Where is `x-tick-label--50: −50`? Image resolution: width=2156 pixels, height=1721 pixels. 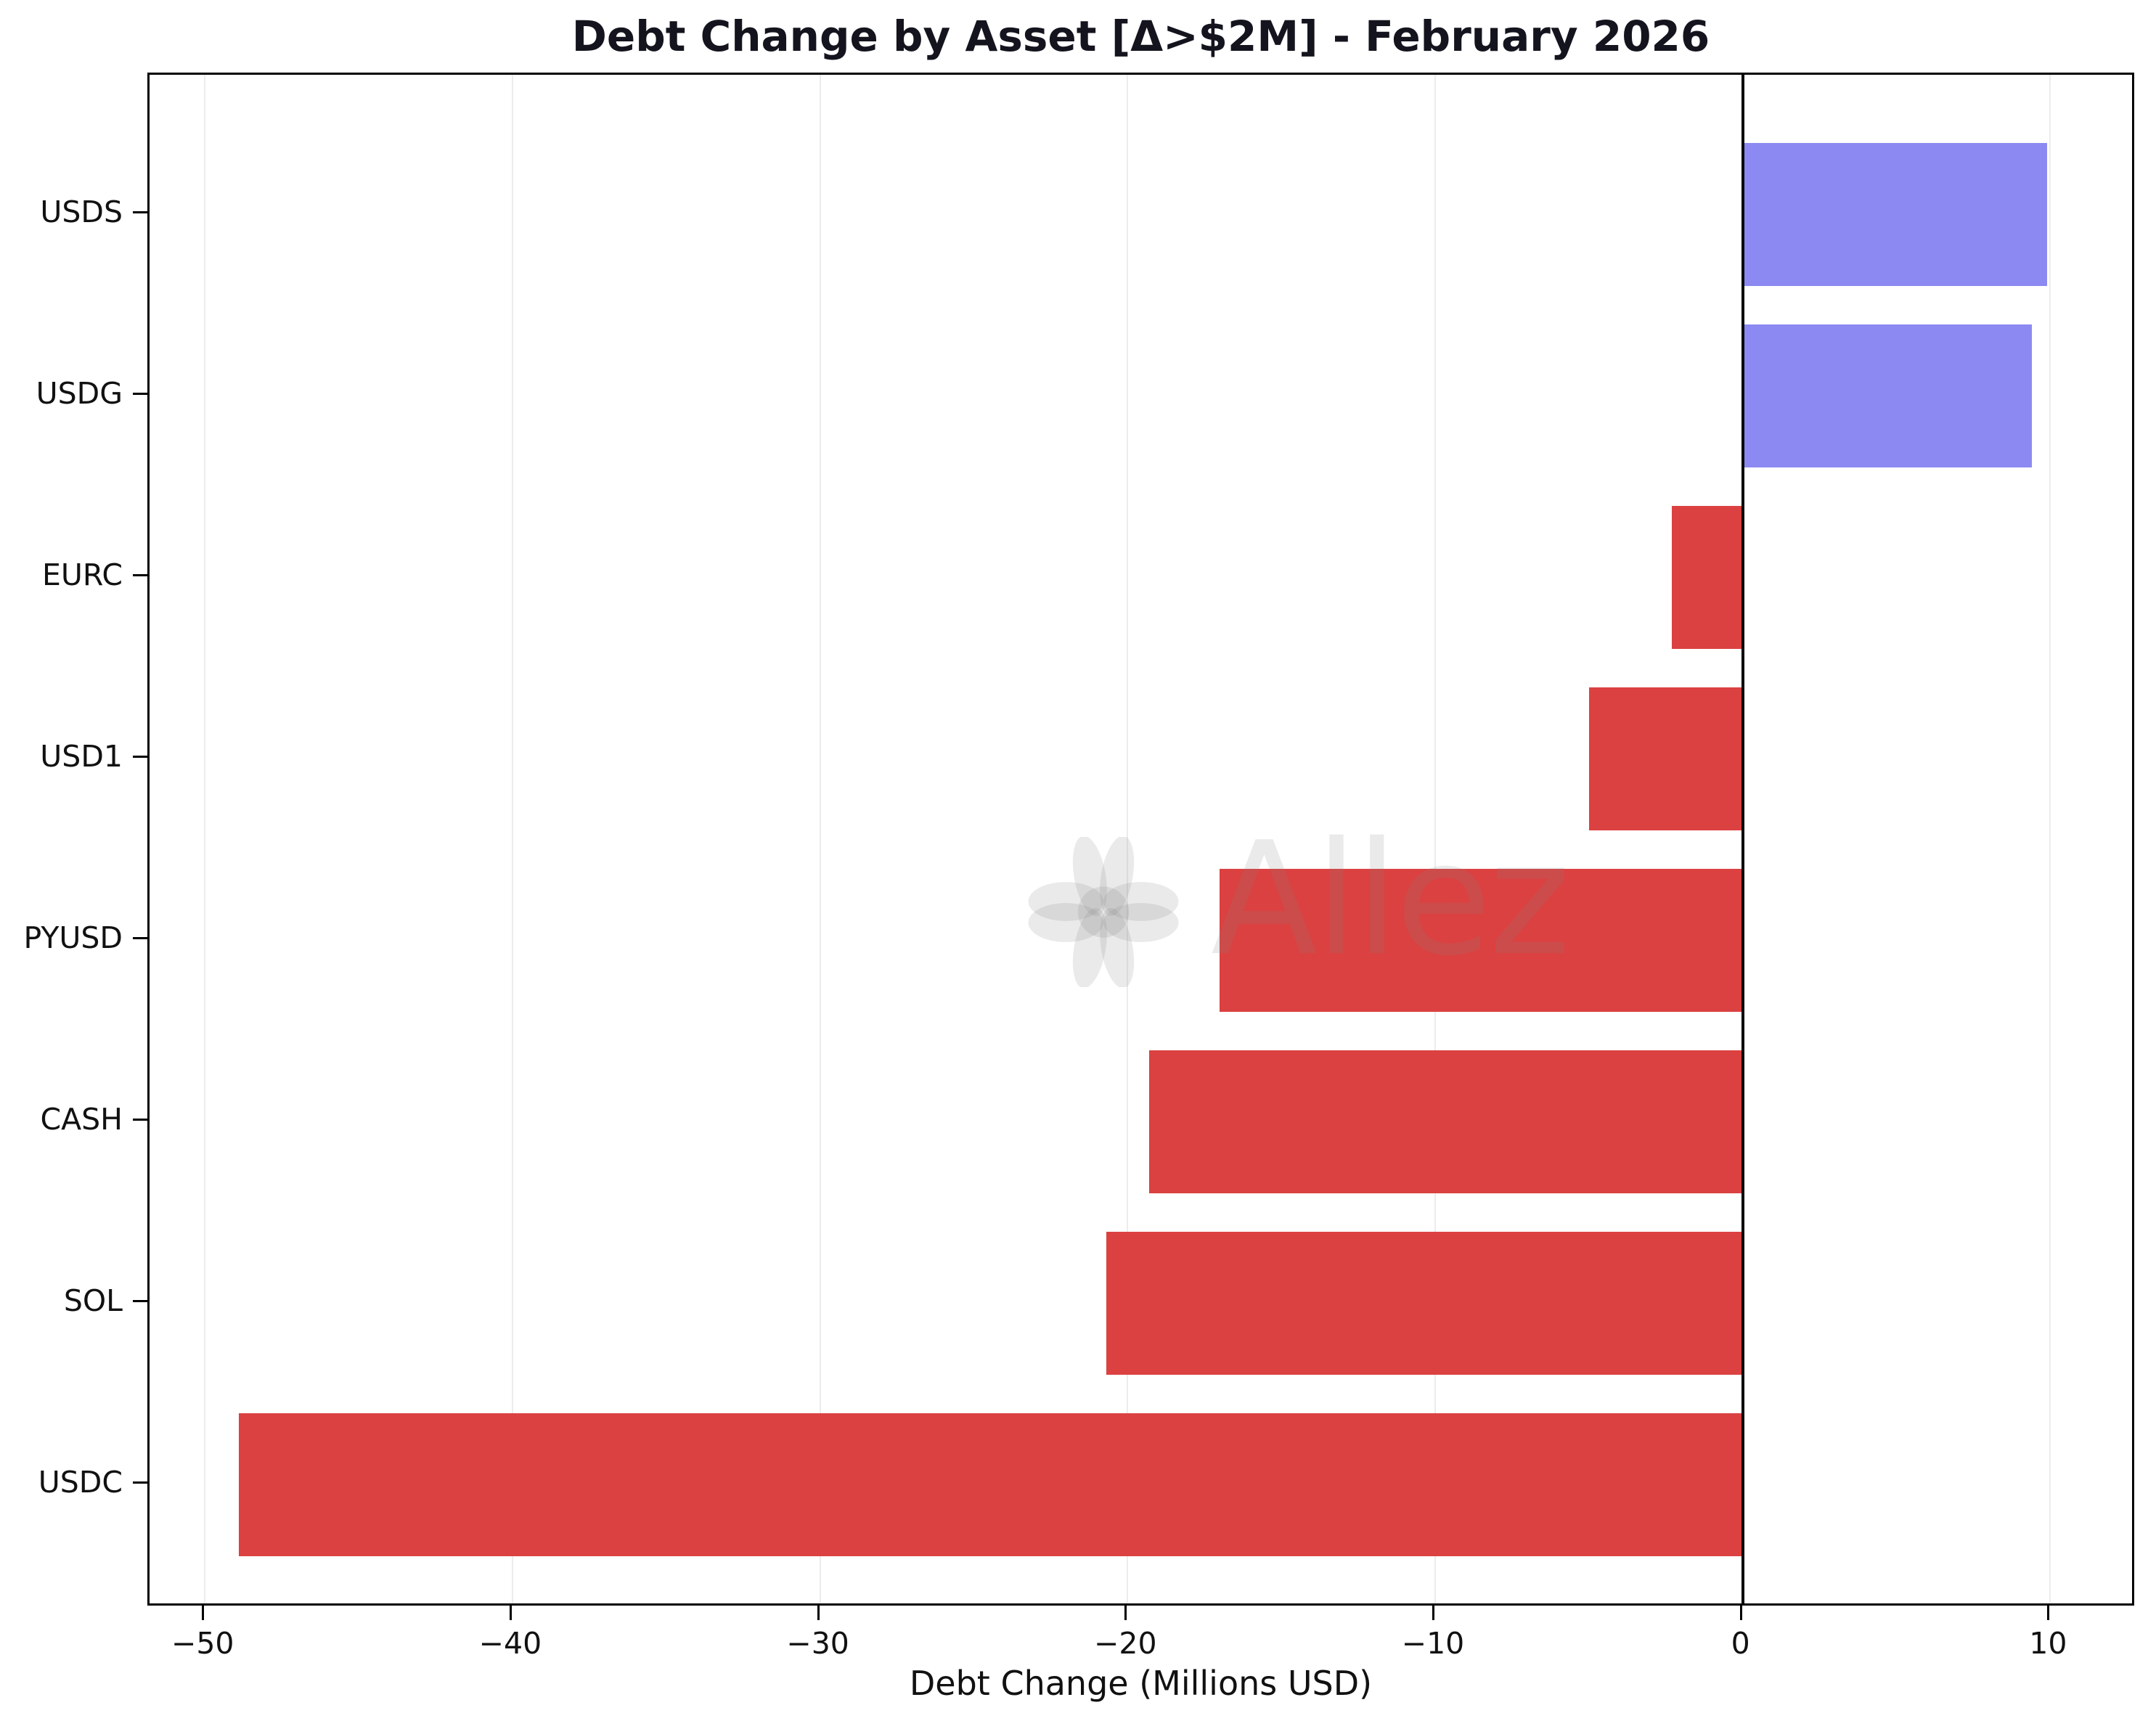 x-tick-label--50: −50 is located at coordinates (203, 1644).